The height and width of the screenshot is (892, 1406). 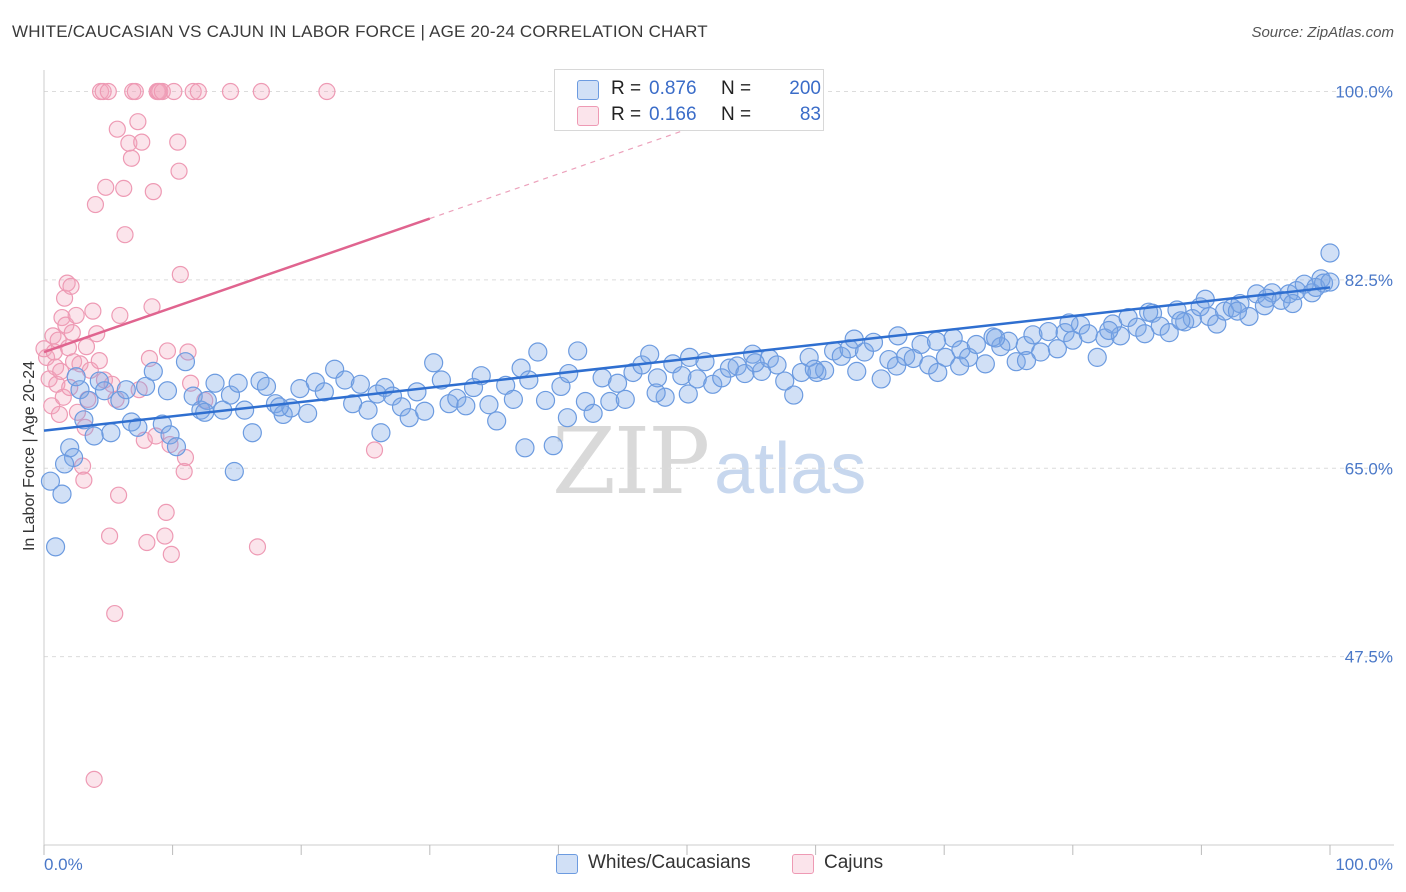 I want to click on legend-swatch-cajuns, so click(x=588, y=116).